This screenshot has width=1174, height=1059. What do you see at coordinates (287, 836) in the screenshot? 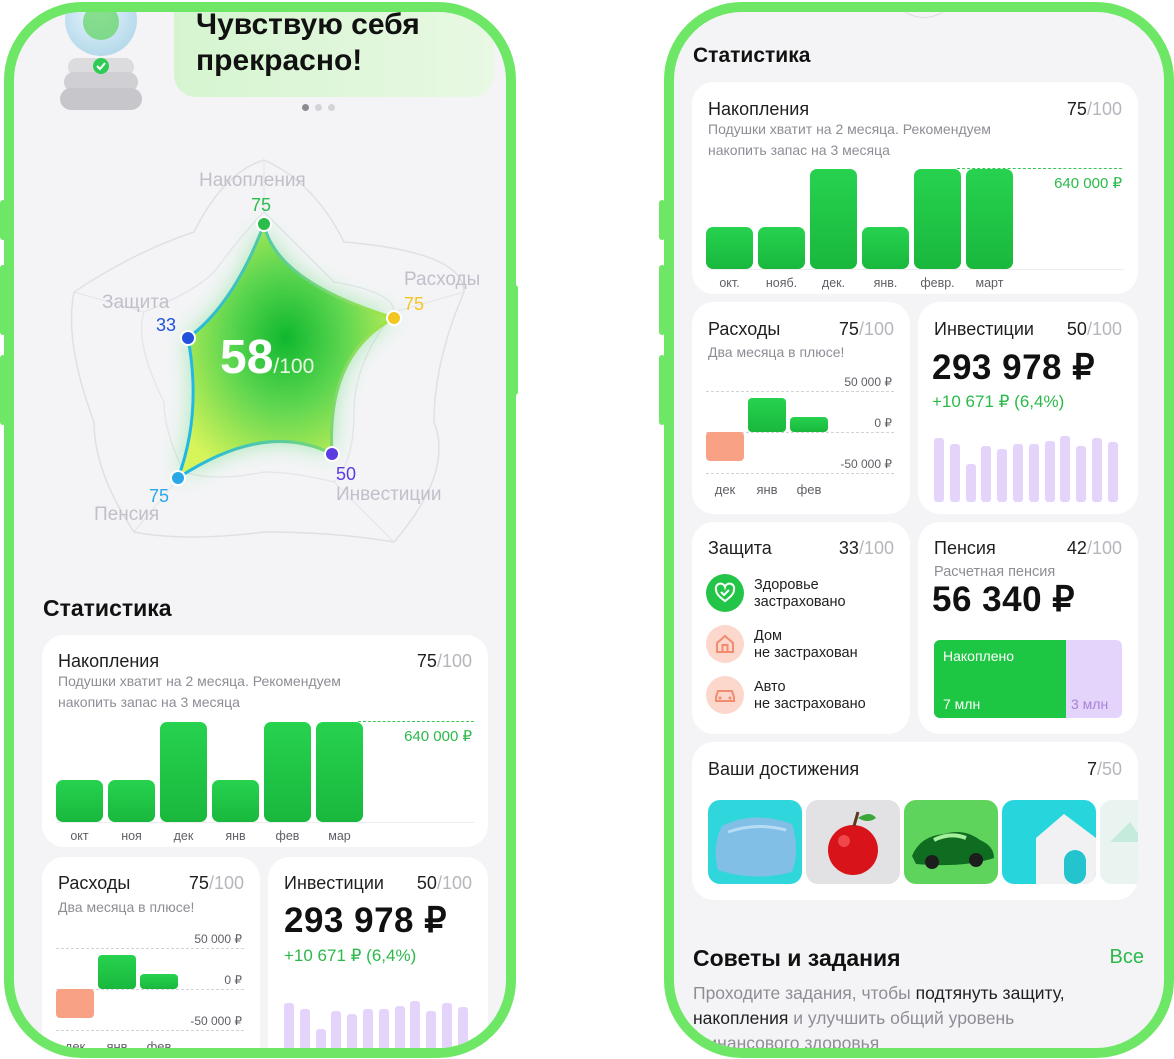
I see `savings-month-label: фев` at bounding box center [287, 836].